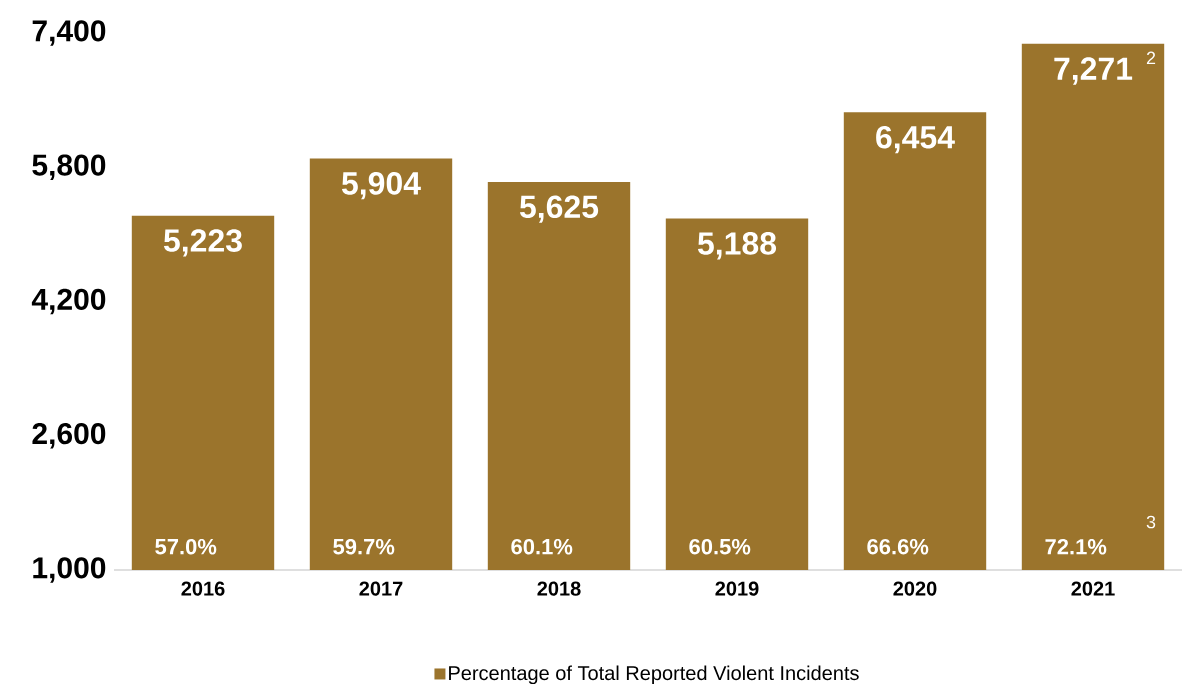  What do you see at coordinates (898, 546) in the screenshot?
I see `annotation: 66.6%` at bounding box center [898, 546].